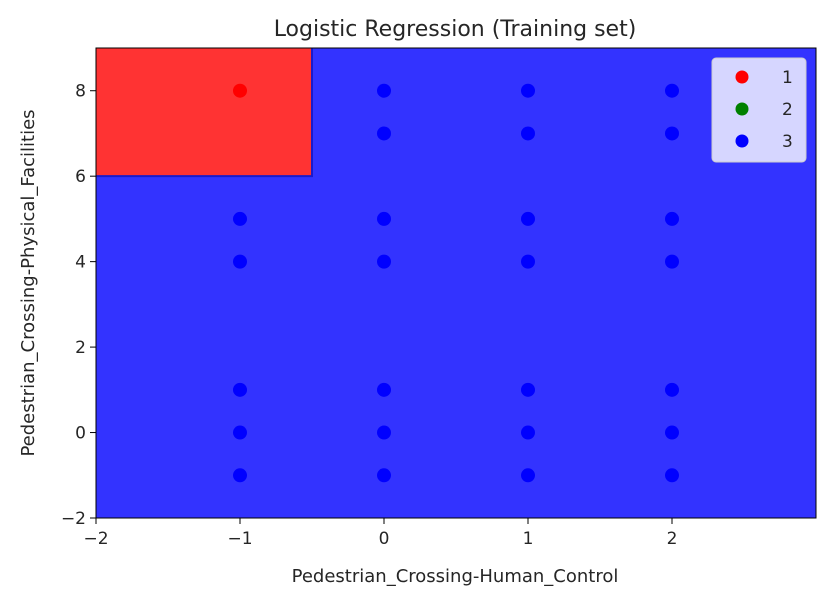  I want to click on y-tick-label: 2, so click(80, 348).